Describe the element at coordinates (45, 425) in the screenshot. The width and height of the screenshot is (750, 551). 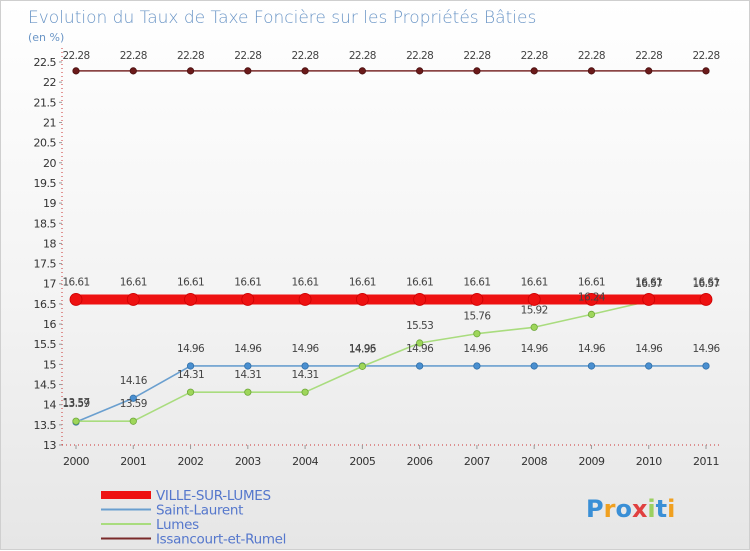
I see `y-tick-label: 13.5` at that location.